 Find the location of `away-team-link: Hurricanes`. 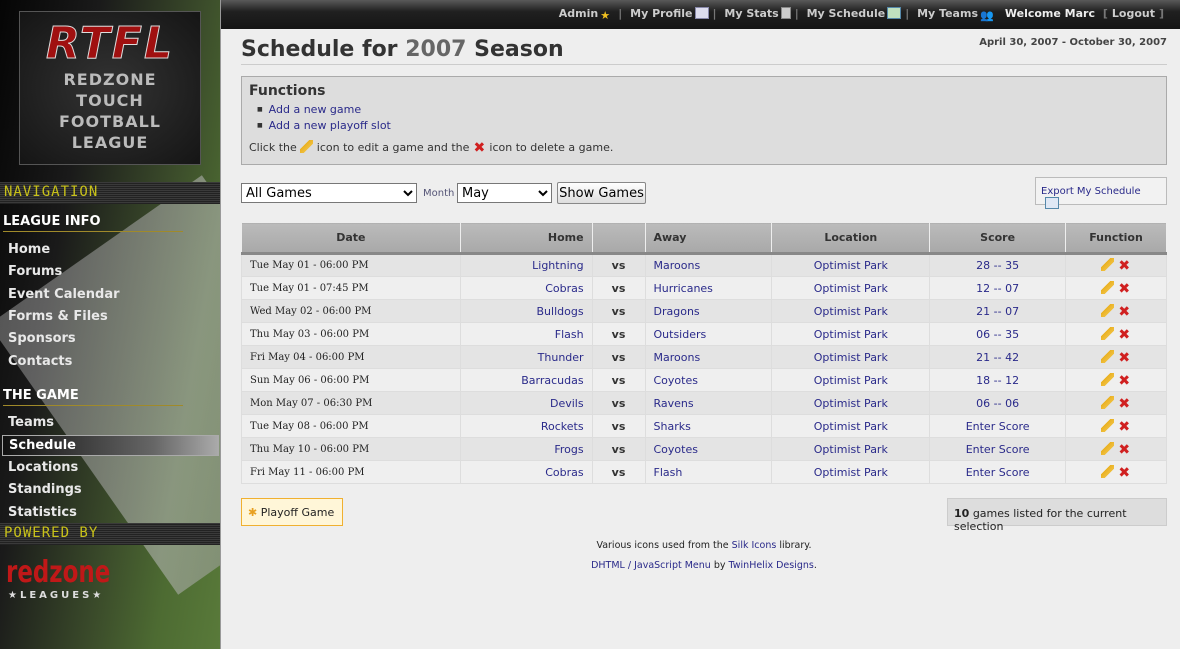

away-team-link: Hurricanes is located at coordinates (683, 288).